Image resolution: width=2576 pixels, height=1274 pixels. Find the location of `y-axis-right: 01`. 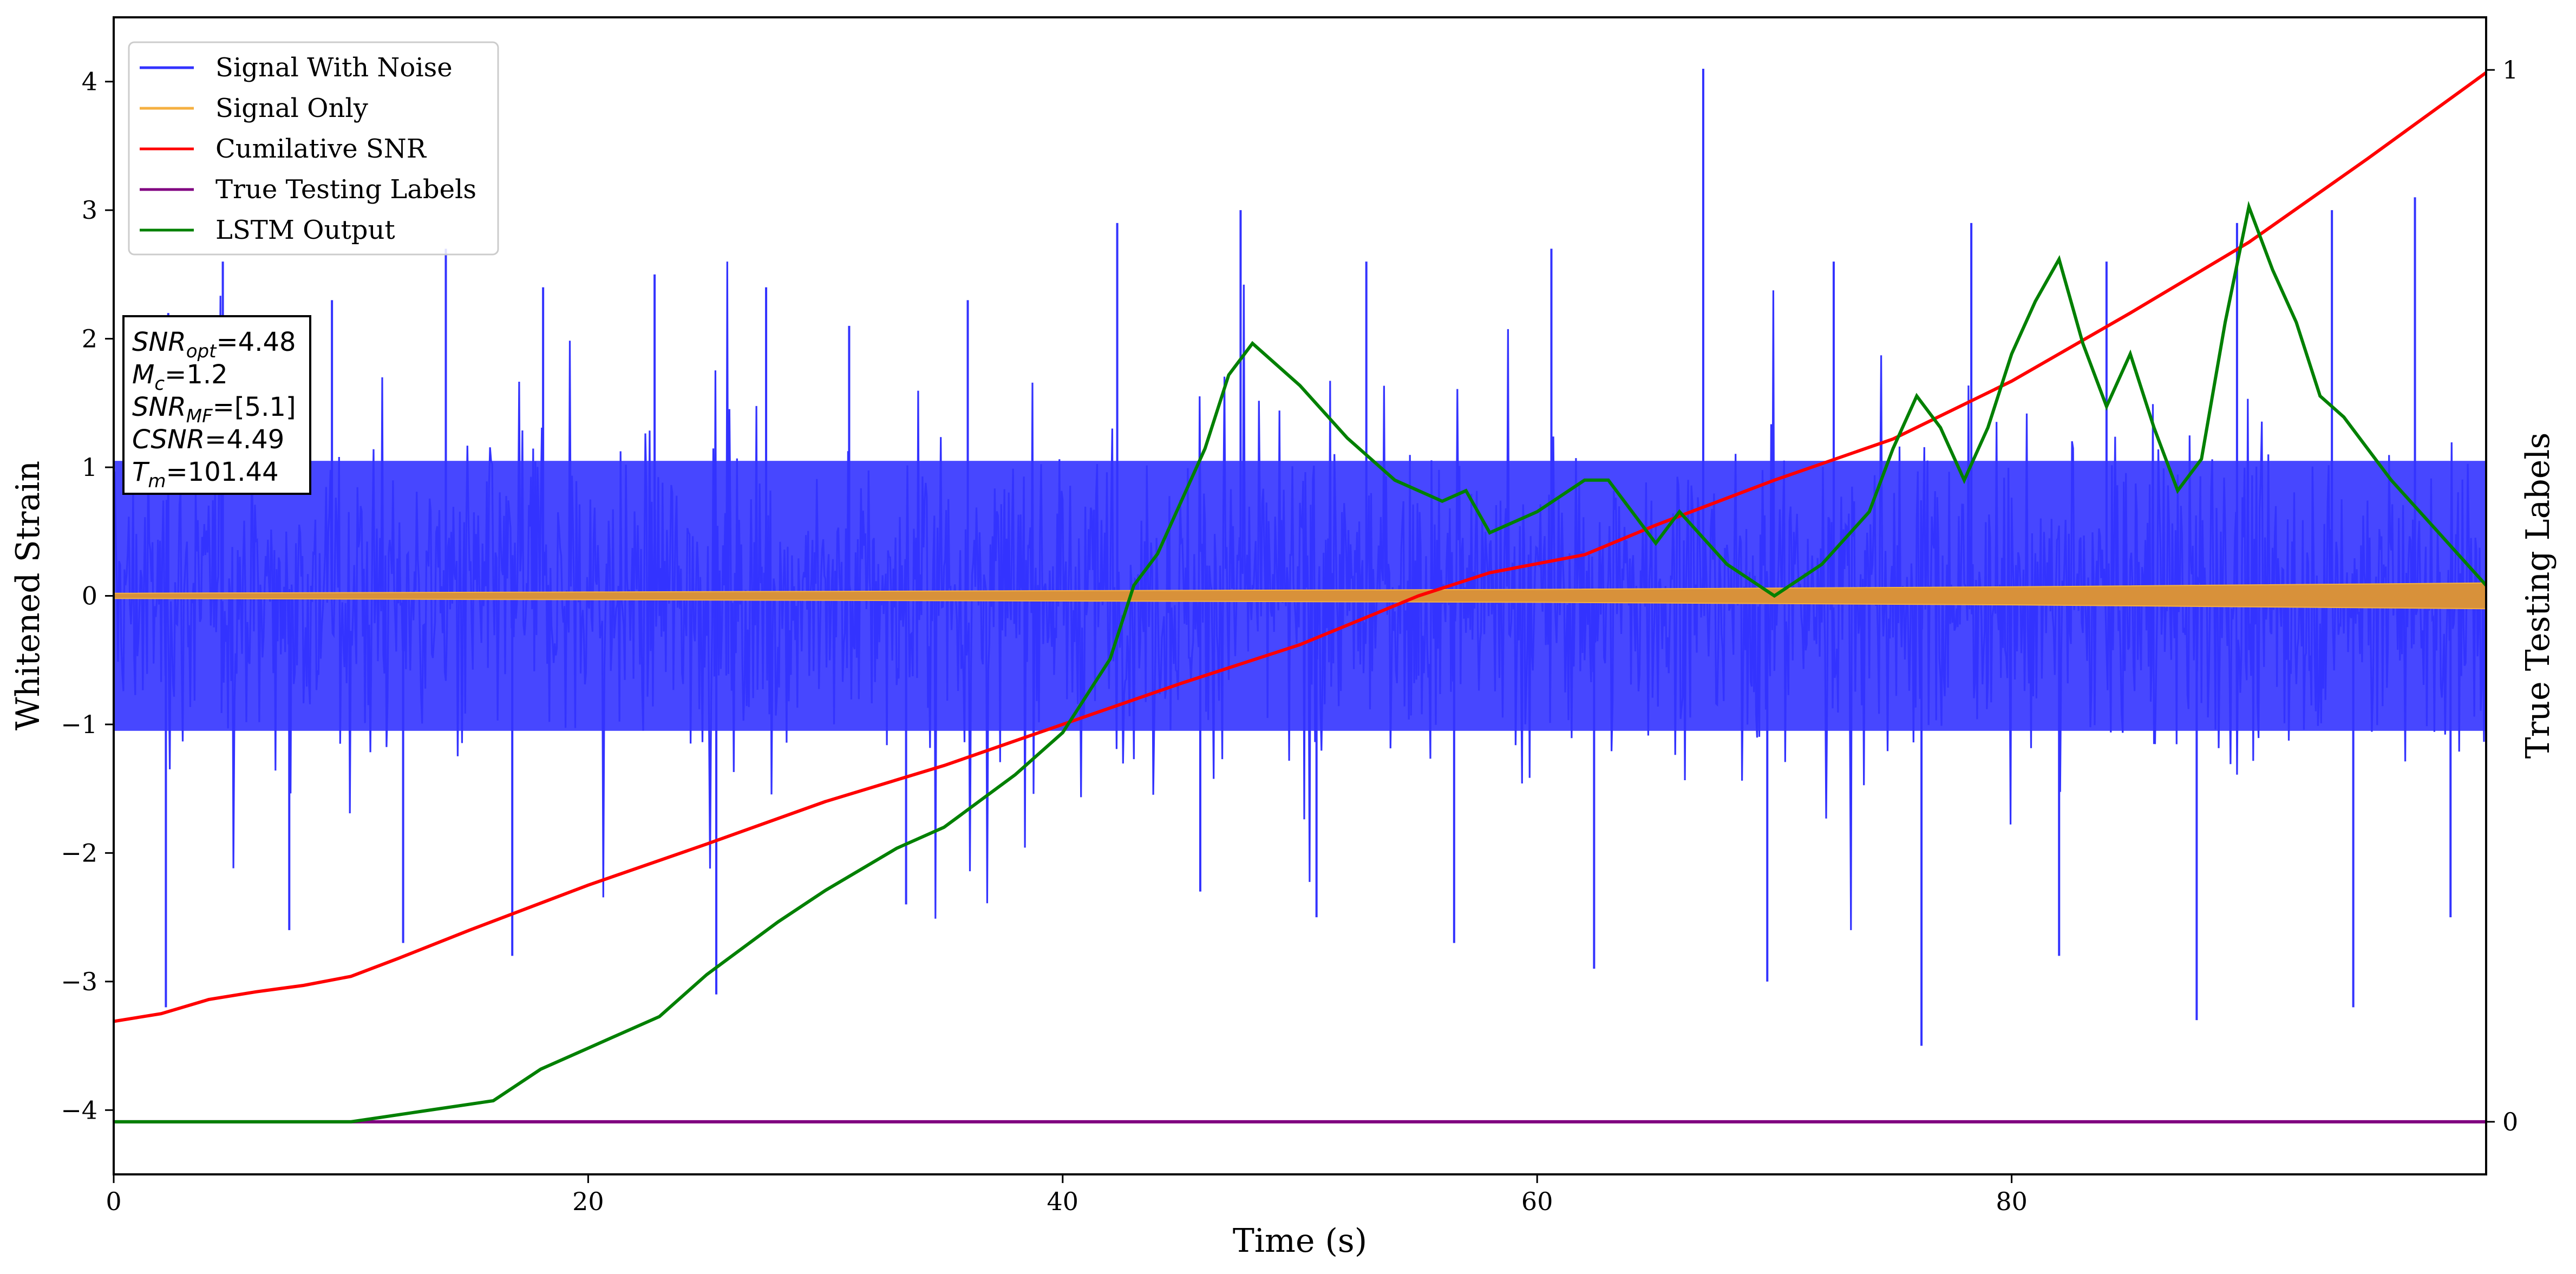

y-axis-right: 01 is located at coordinates (2502, 595).